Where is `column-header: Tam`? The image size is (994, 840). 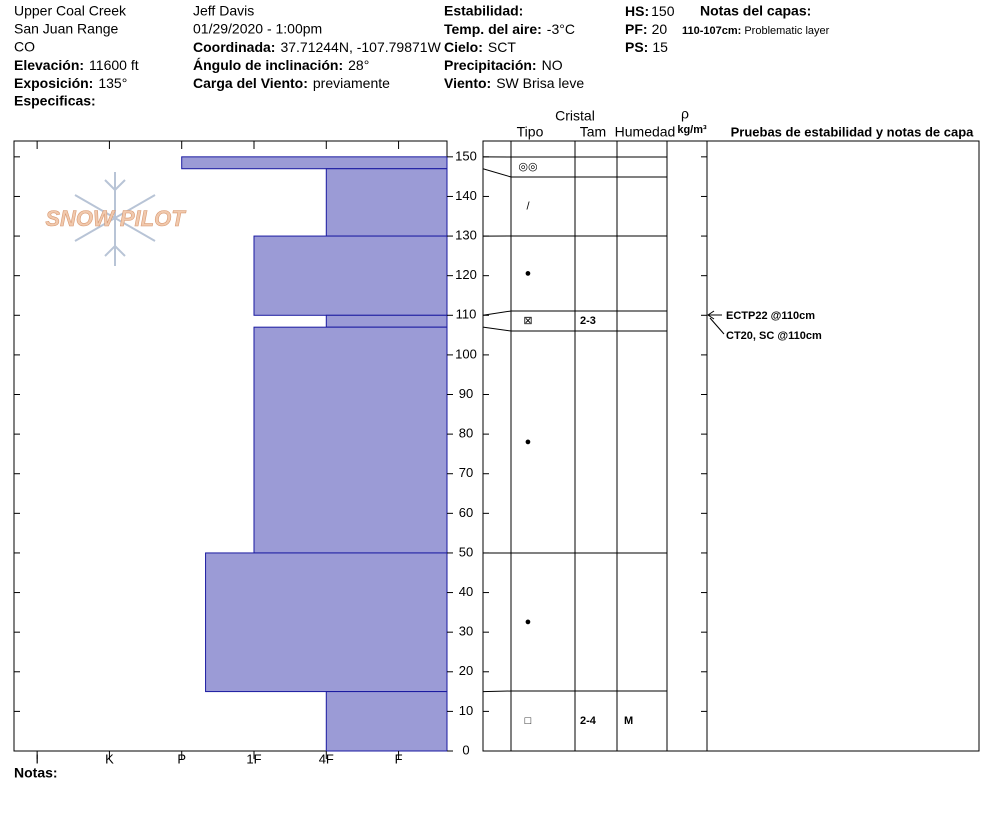
column-header: Tam is located at coordinates (593, 132).